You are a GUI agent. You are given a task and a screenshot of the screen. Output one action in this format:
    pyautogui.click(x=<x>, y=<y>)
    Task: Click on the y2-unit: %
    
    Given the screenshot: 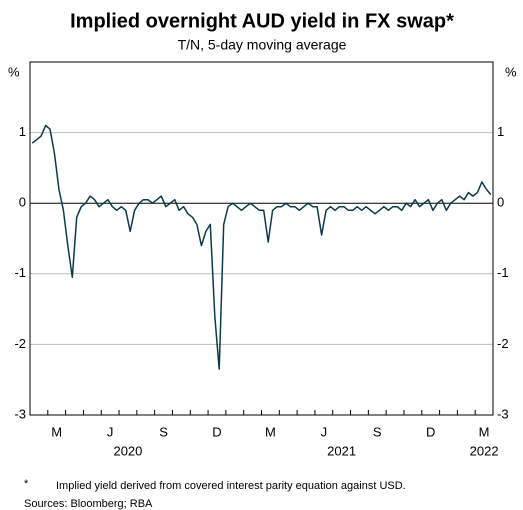 What is the action you would take?
    pyautogui.click(x=511, y=71)
    